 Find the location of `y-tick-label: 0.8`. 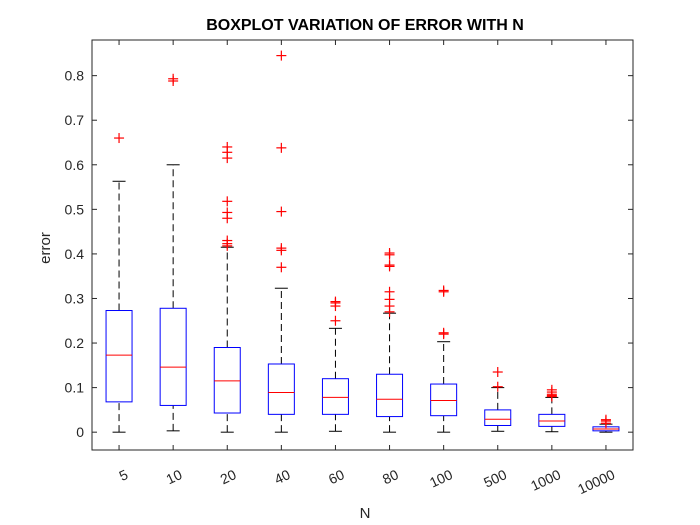

y-tick-label: 0.8 is located at coordinates (75, 76).